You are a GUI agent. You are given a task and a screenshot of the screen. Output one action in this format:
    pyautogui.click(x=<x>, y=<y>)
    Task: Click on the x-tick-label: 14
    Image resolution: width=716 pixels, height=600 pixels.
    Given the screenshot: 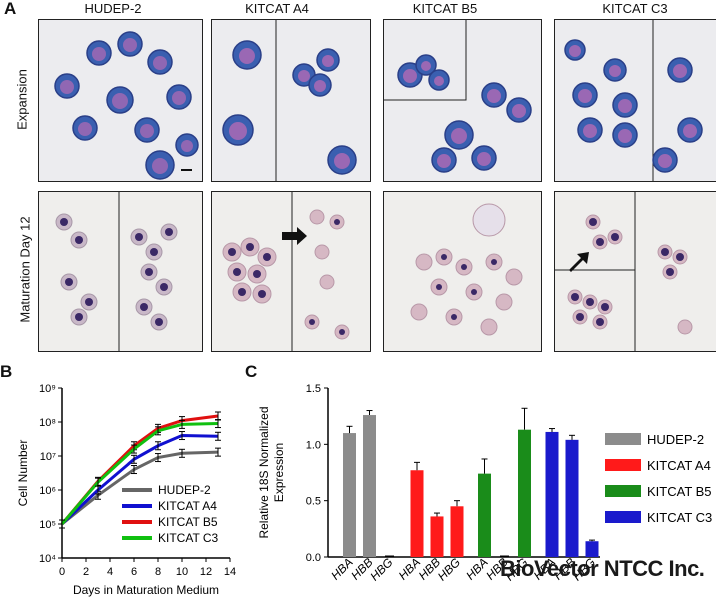 What is the action you would take?
    pyautogui.click(x=230, y=572)
    